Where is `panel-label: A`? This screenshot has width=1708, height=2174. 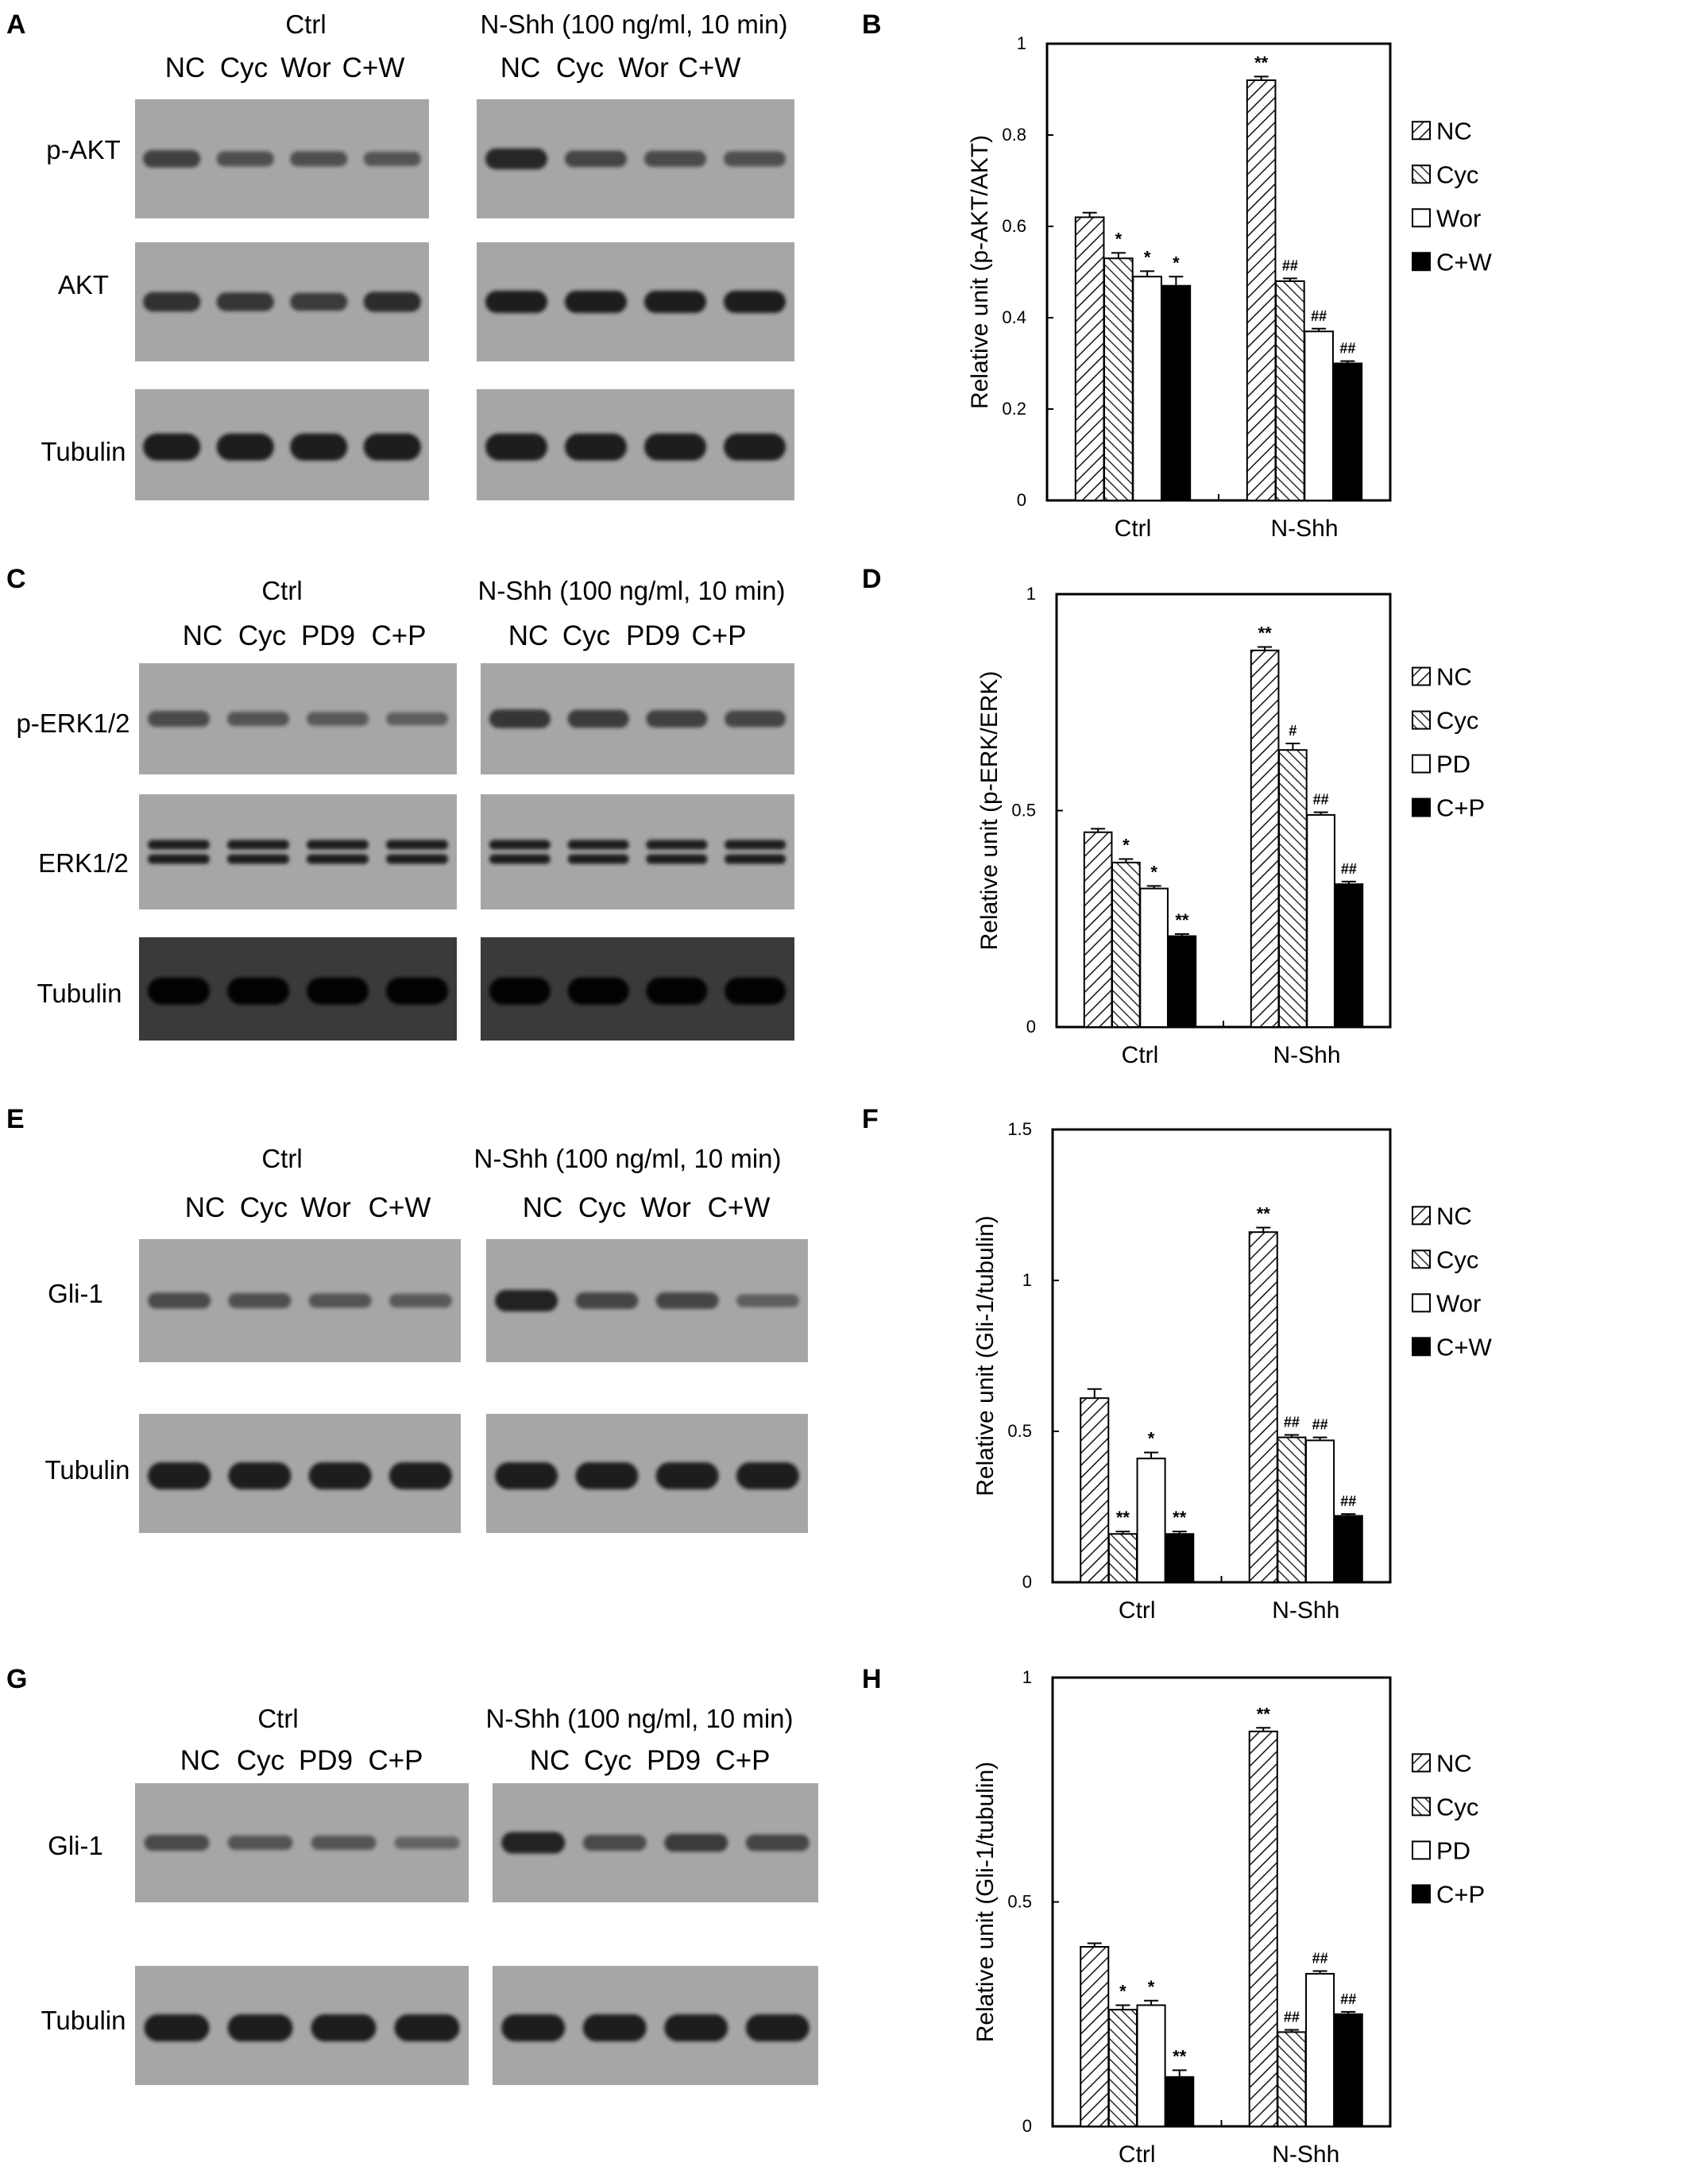
panel-label: A is located at coordinates (16, 25).